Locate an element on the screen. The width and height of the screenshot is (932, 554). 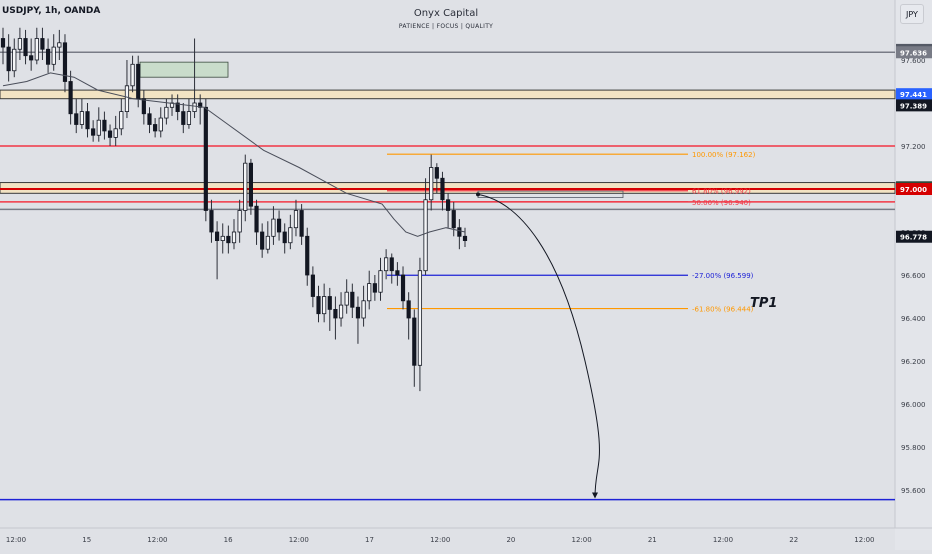
fib-label-2: 50.00% (96.940) is located at coordinates (721, 203).